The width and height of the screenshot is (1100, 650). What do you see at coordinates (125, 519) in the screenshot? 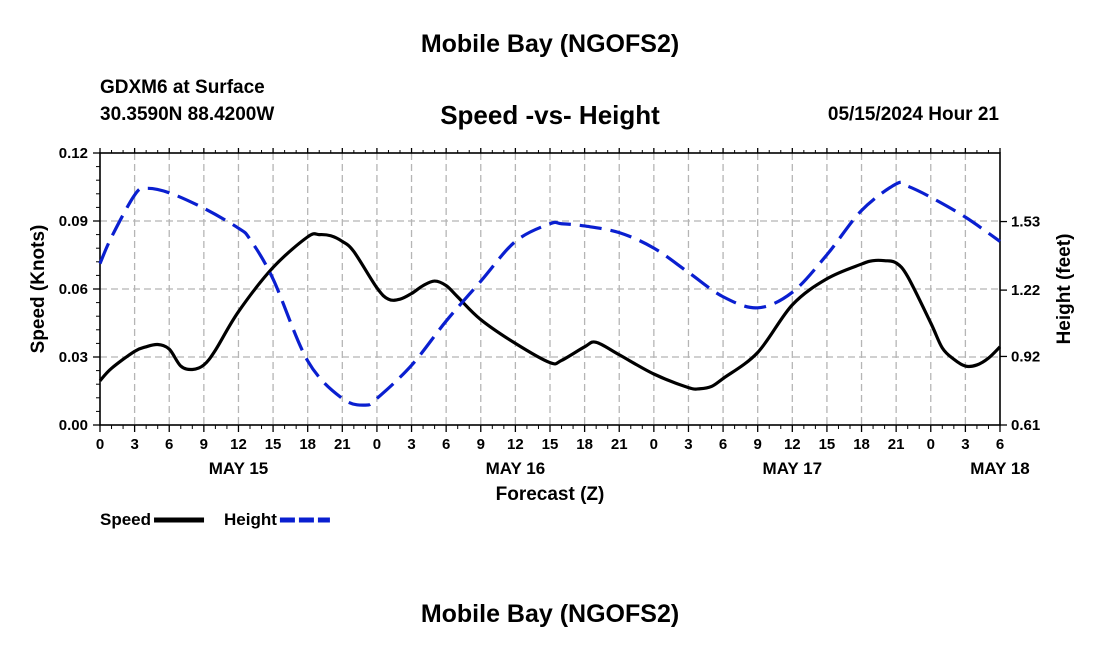
I see `legend-label-speed: Speed` at bounding box center [125, 519].